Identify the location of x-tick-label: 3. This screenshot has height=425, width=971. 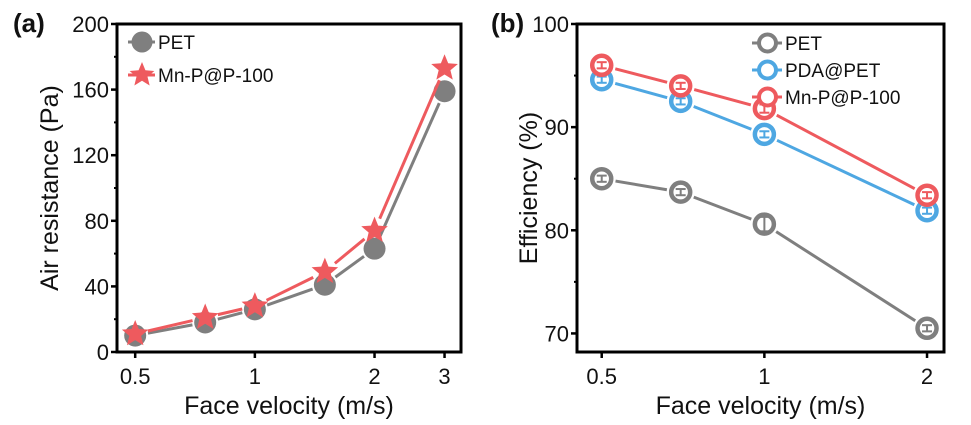
(444, 376).